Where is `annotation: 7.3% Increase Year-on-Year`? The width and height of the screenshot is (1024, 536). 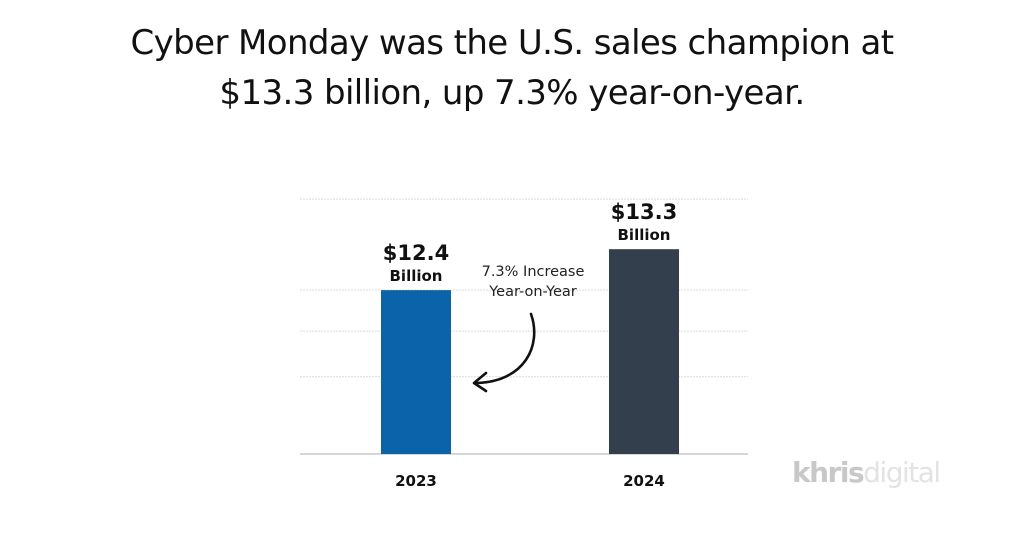
annotation: 7.3% Increase Year-on-Year is located at coordinates (528, 328).